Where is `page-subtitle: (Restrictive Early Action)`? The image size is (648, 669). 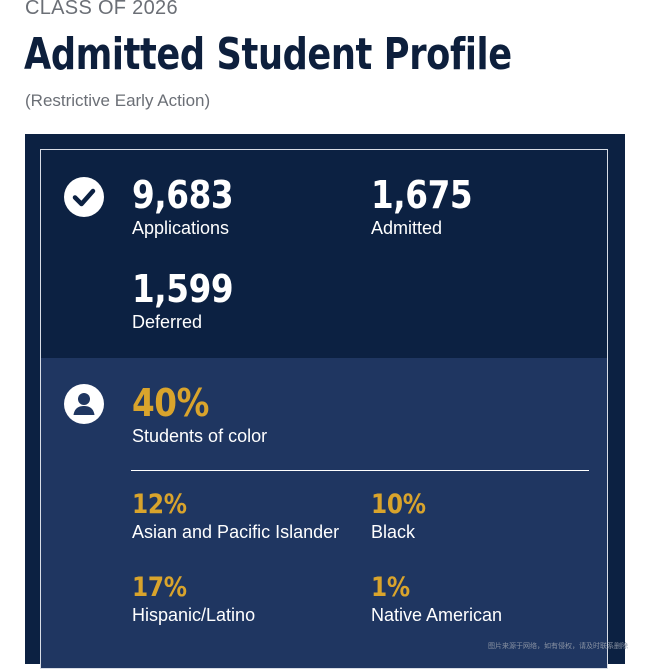 page-subtitle: (Restrictive Early Action) is located at coordinates (118, 100).